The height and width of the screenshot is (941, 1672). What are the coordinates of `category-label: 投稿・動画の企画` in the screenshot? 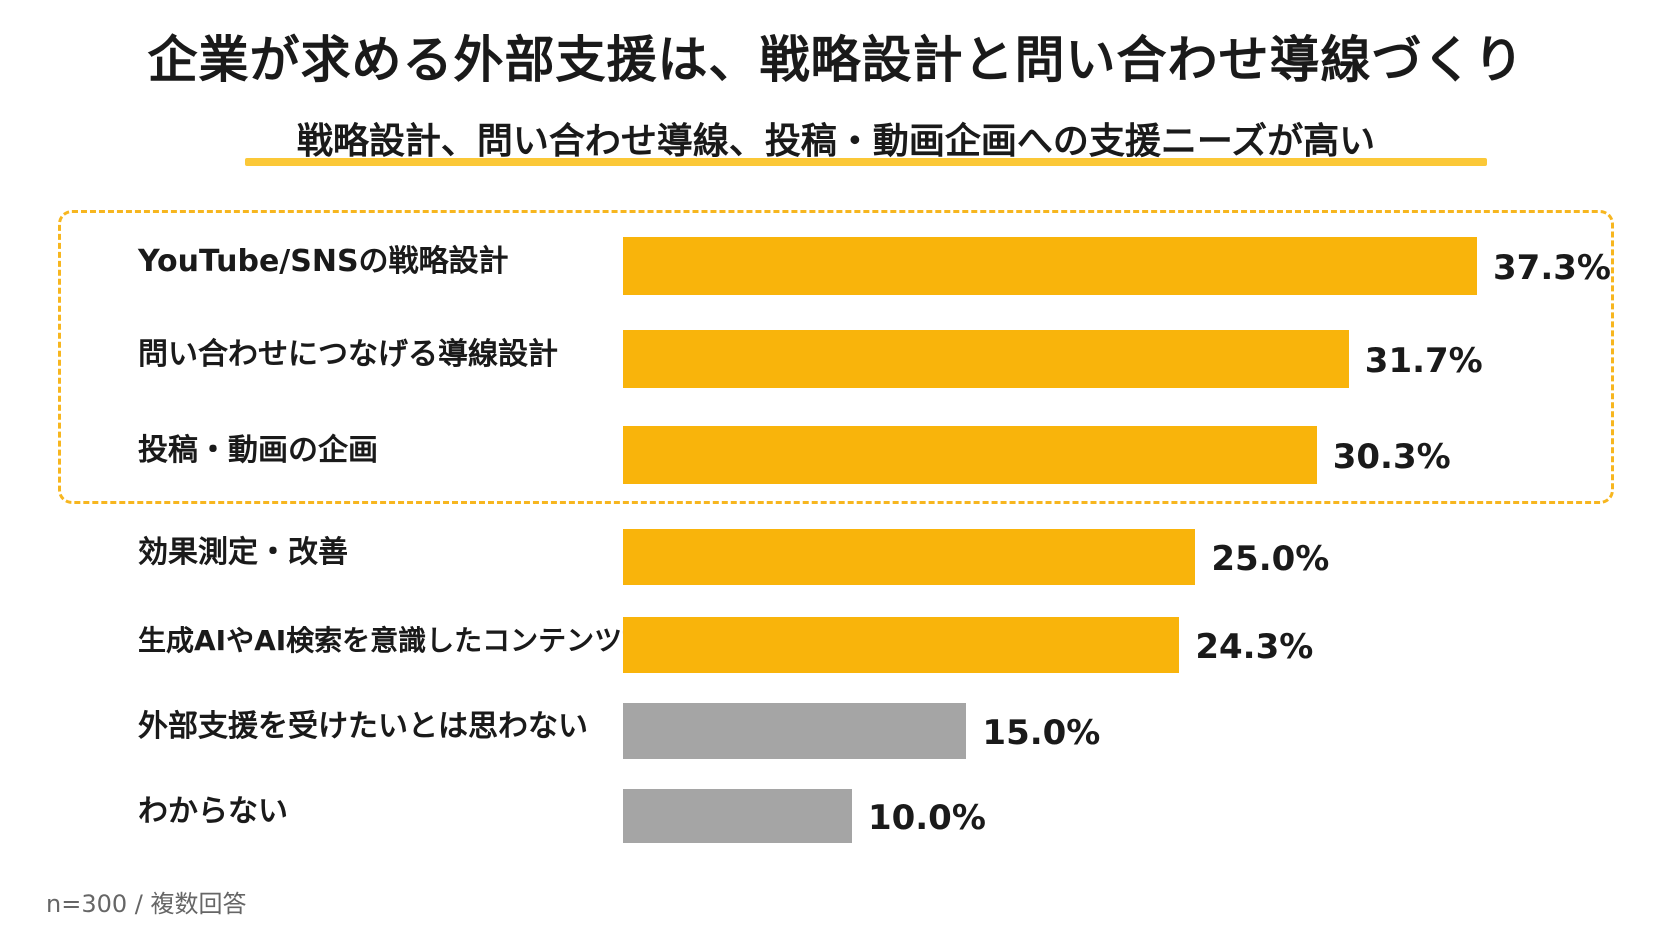 It's located at (258, 450).